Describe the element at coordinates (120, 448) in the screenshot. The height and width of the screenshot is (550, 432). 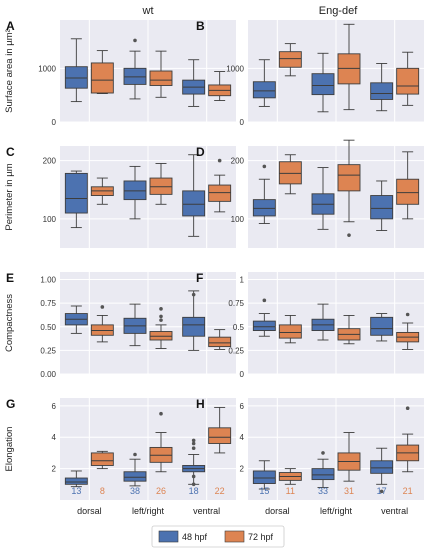
I see `panel-G: 2 4 6 G Elongation` at that location.